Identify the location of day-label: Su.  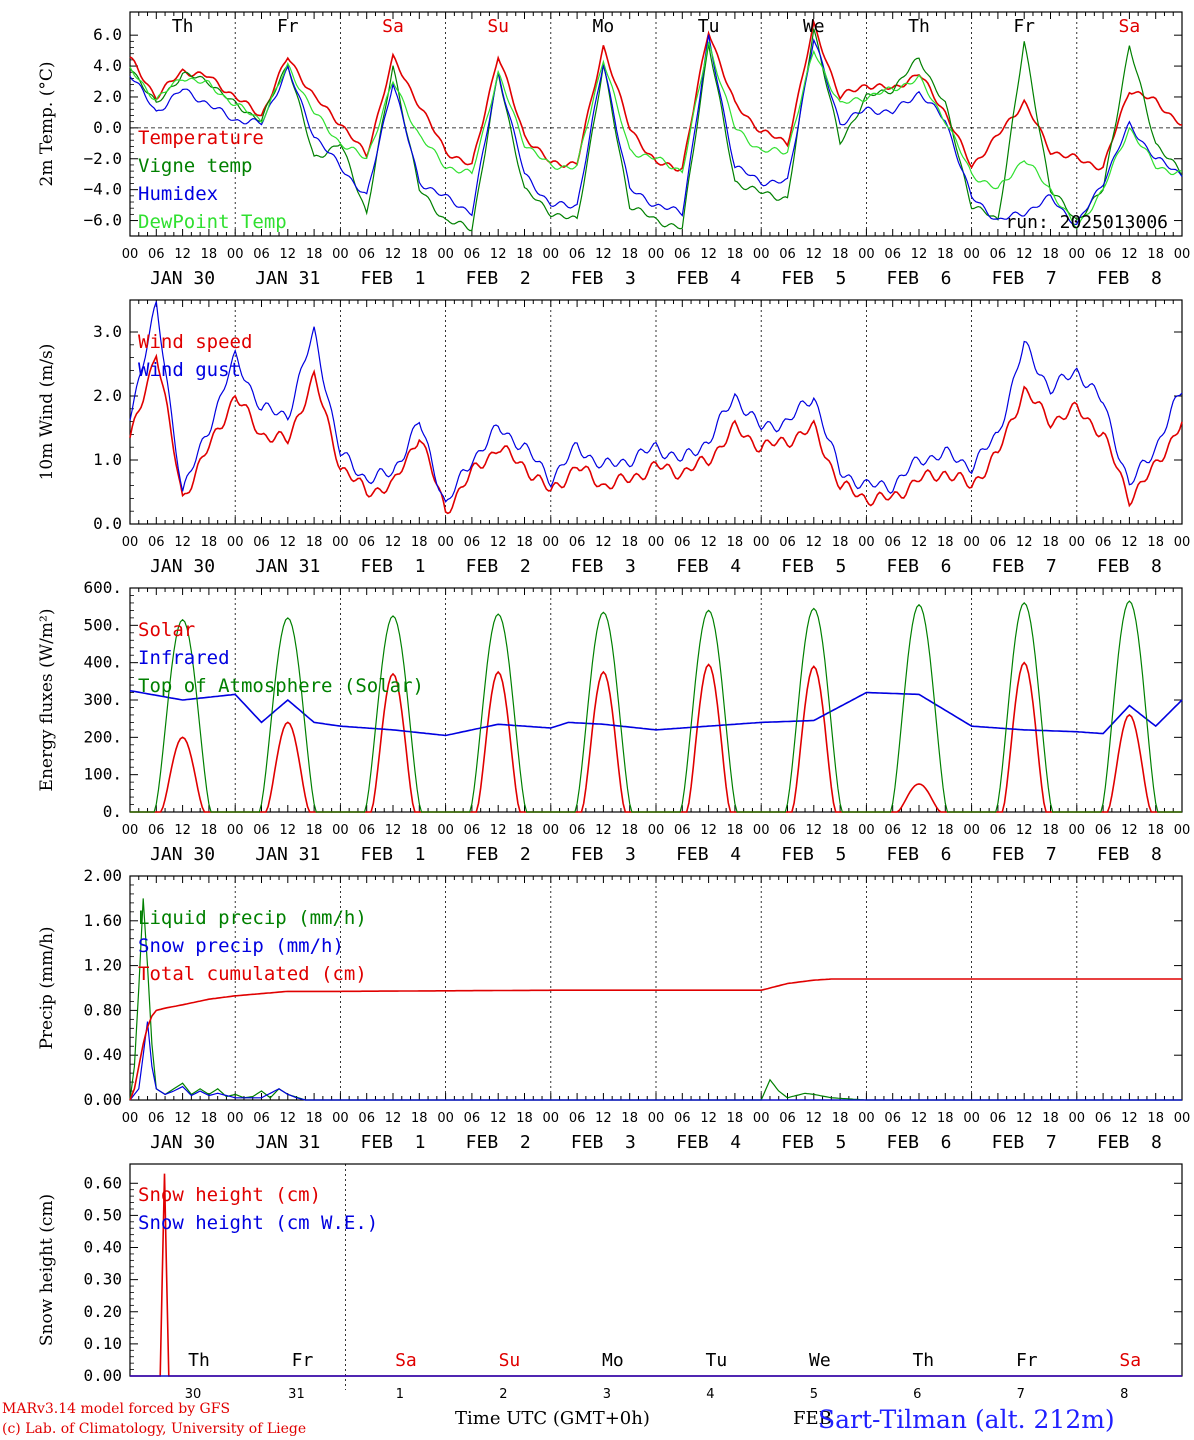
(510, 1360).